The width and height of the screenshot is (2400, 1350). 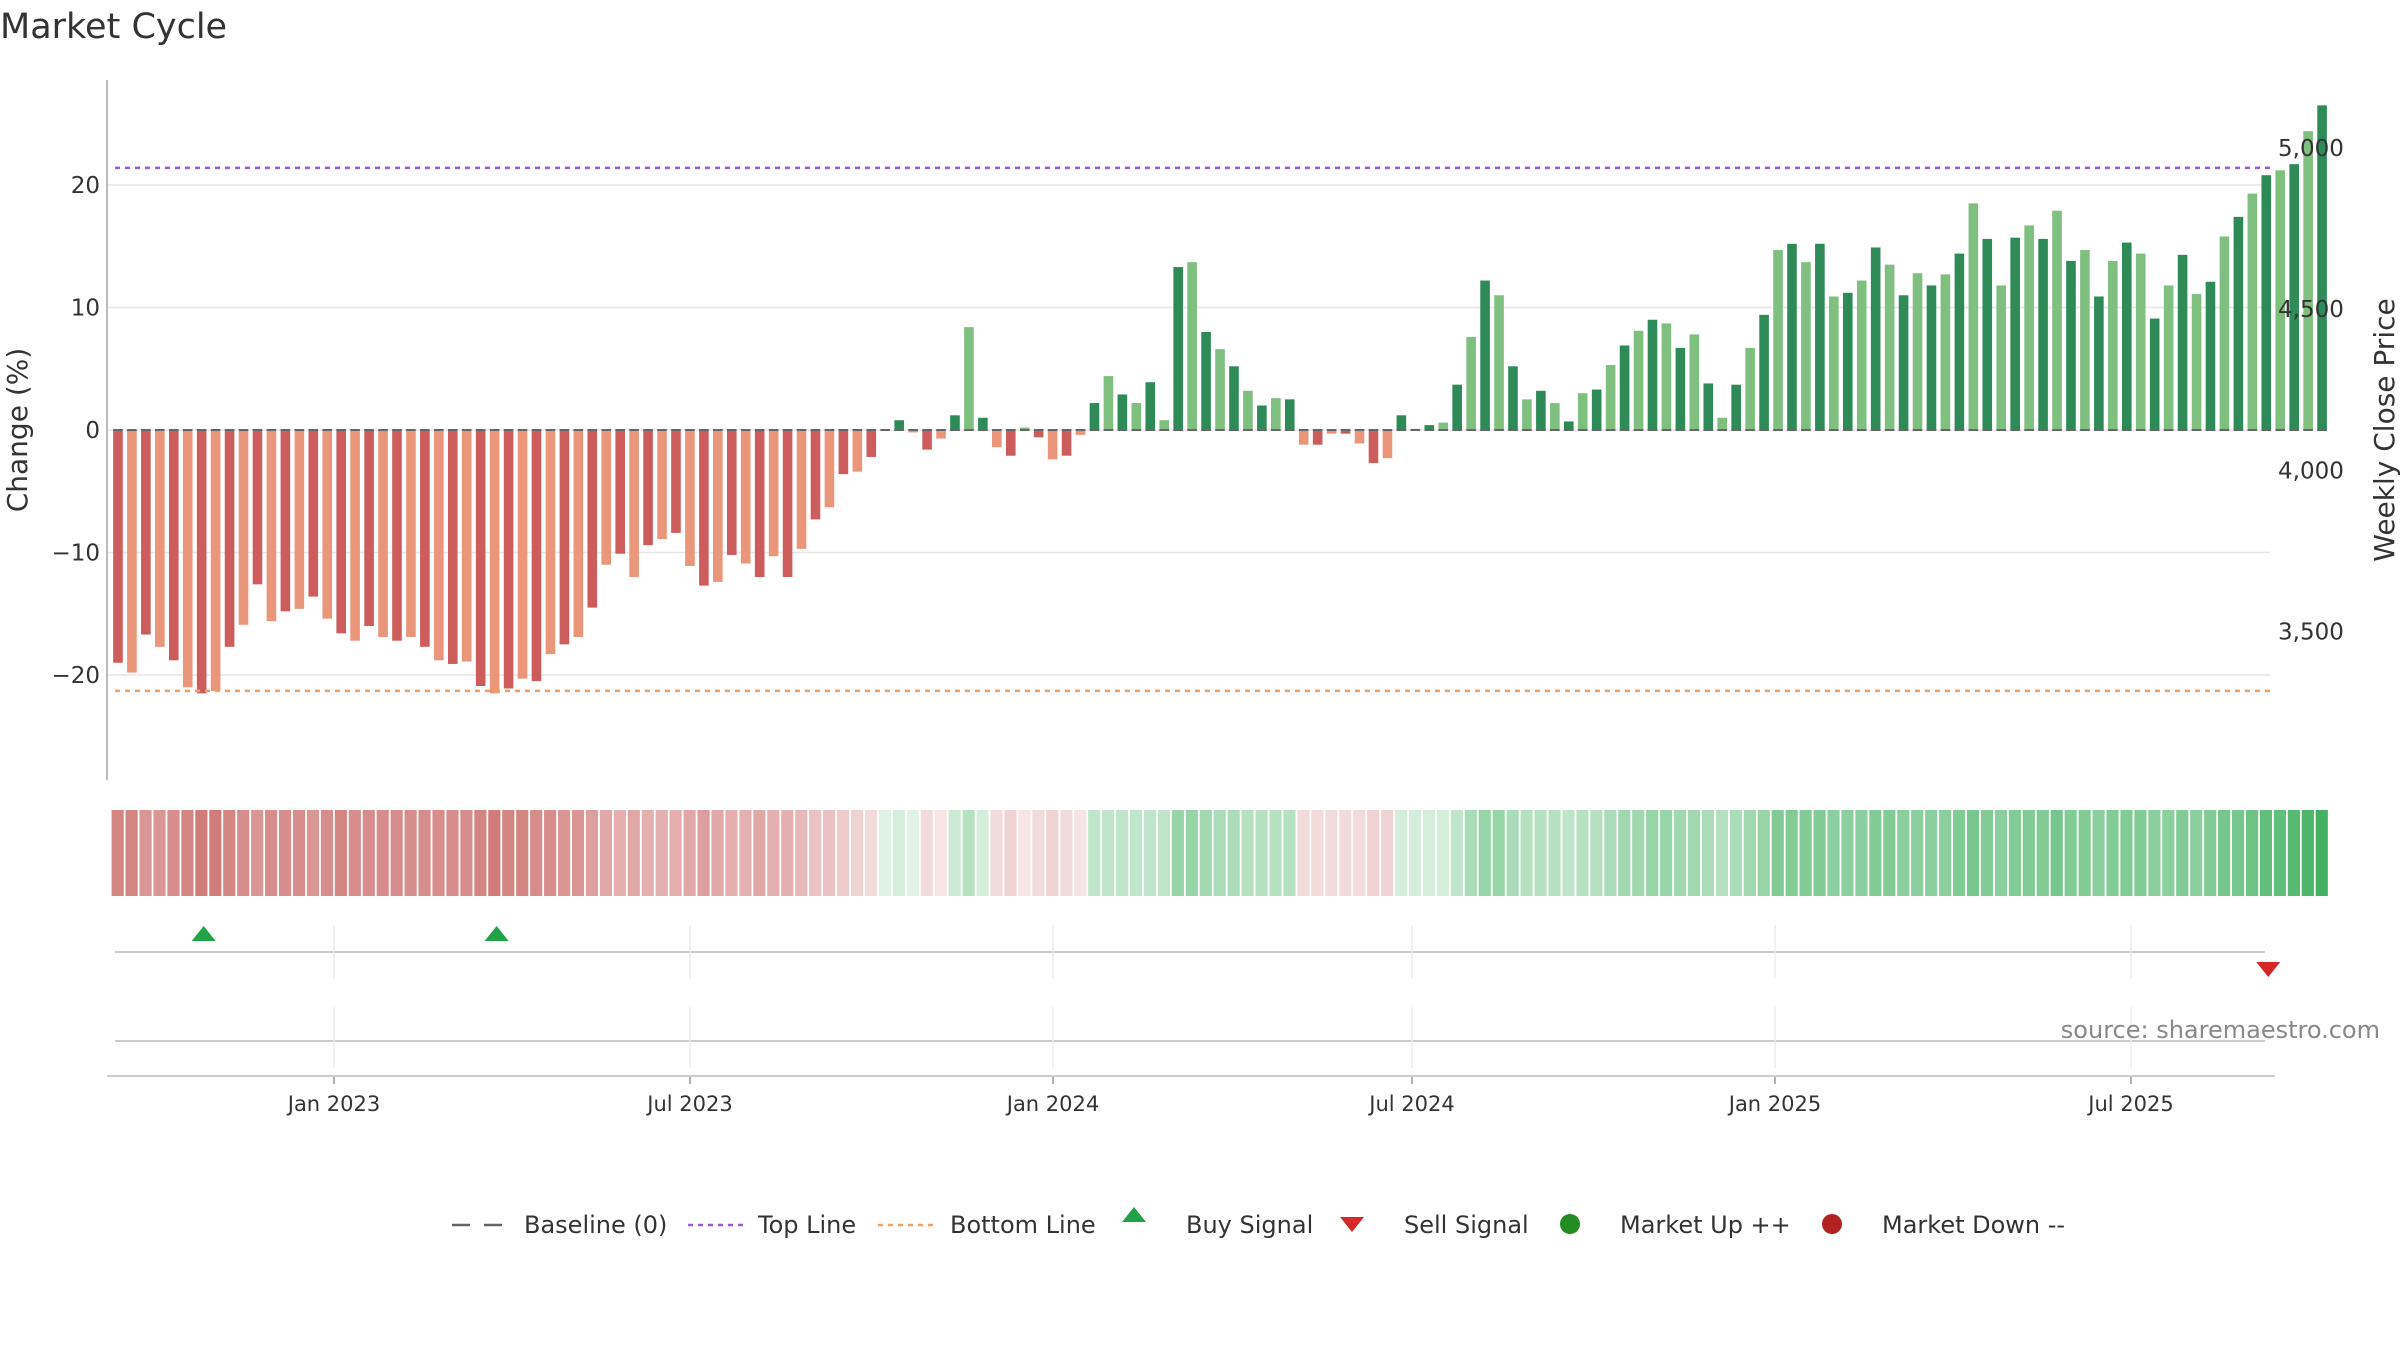 What do you see at coordinates (806, 1225) in the screenshot?
I see `legend-label: Top Line` at bounding box center [806, 1225].